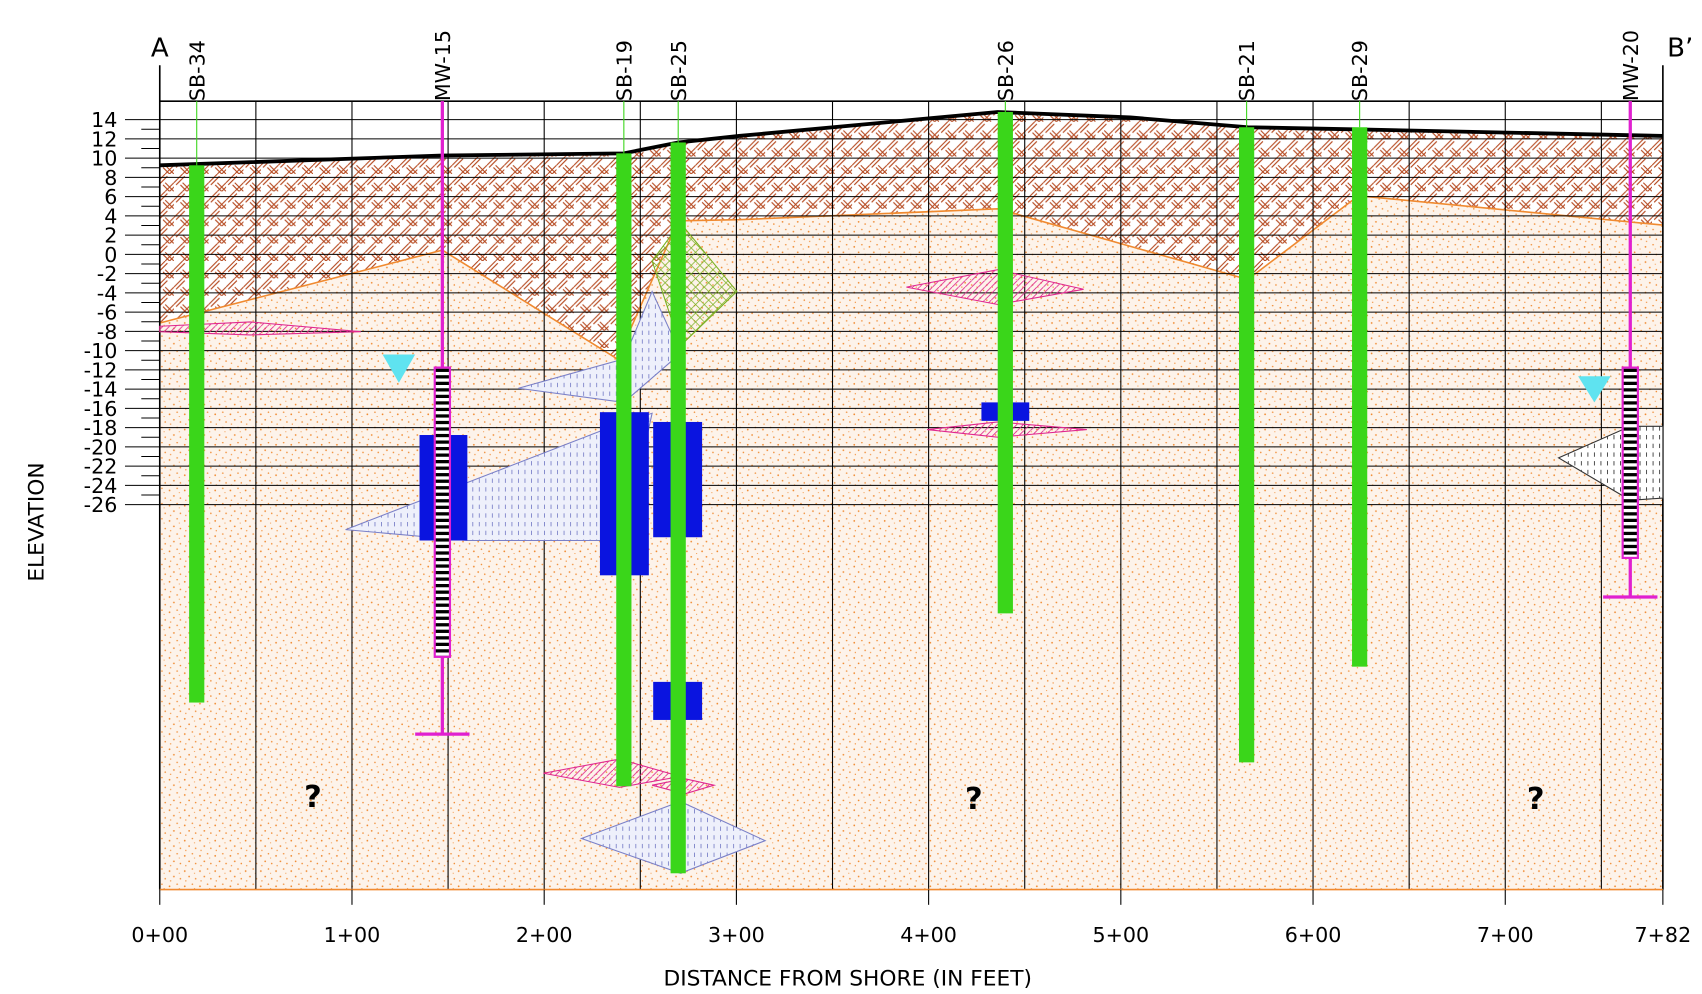  What do you see at coordinates (1360, 70) in the screenshot?
I see `boring-label: SB-29` at bounding box center [1360, 70].